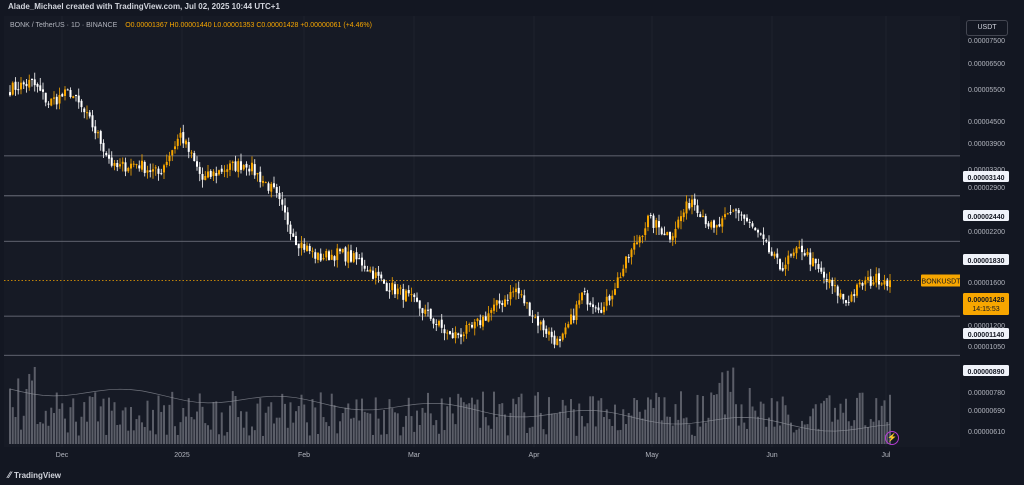  I want to click on price-tick-label: 0.00006500, so click(986, 64).